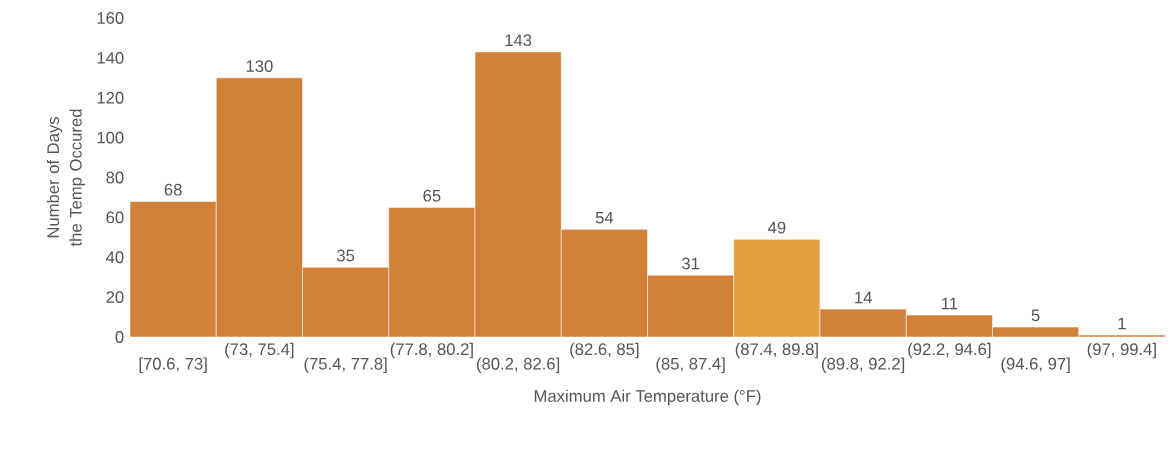  What do you see at coordinates (431, 350) in the screenshot?
I see `x-tick-label: (77.8, 80.2]` at bounding box center [431, 350].